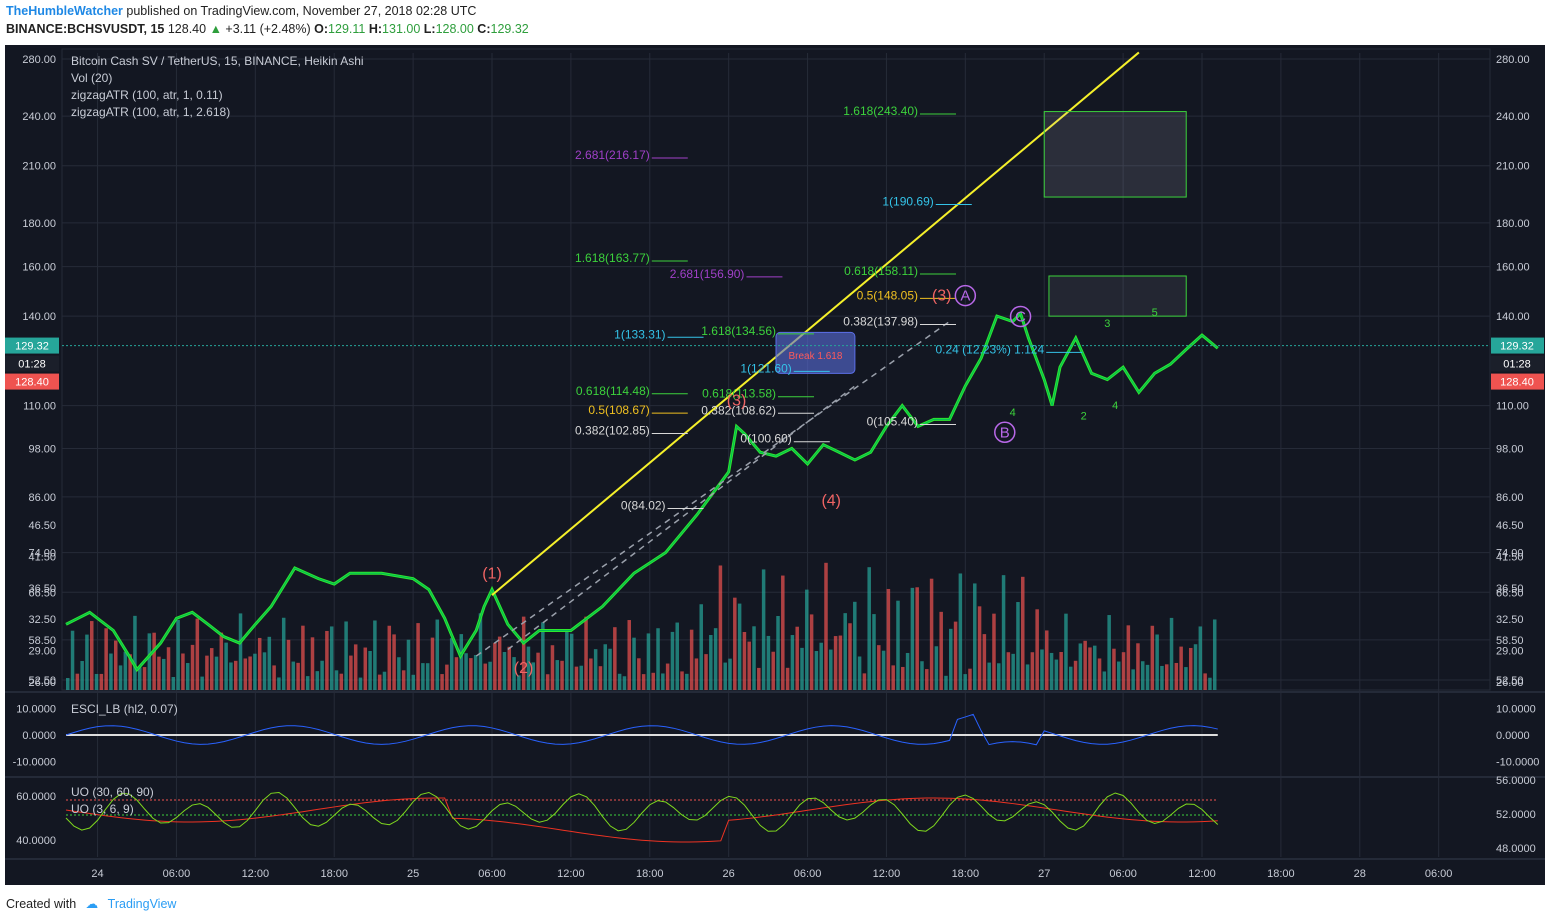 The height and width of the screenshot is (922, 1551). Describe the element at coordinates (880, 322) in the screenshot. I see `fib-label: 0.382(137.98)` at that location.